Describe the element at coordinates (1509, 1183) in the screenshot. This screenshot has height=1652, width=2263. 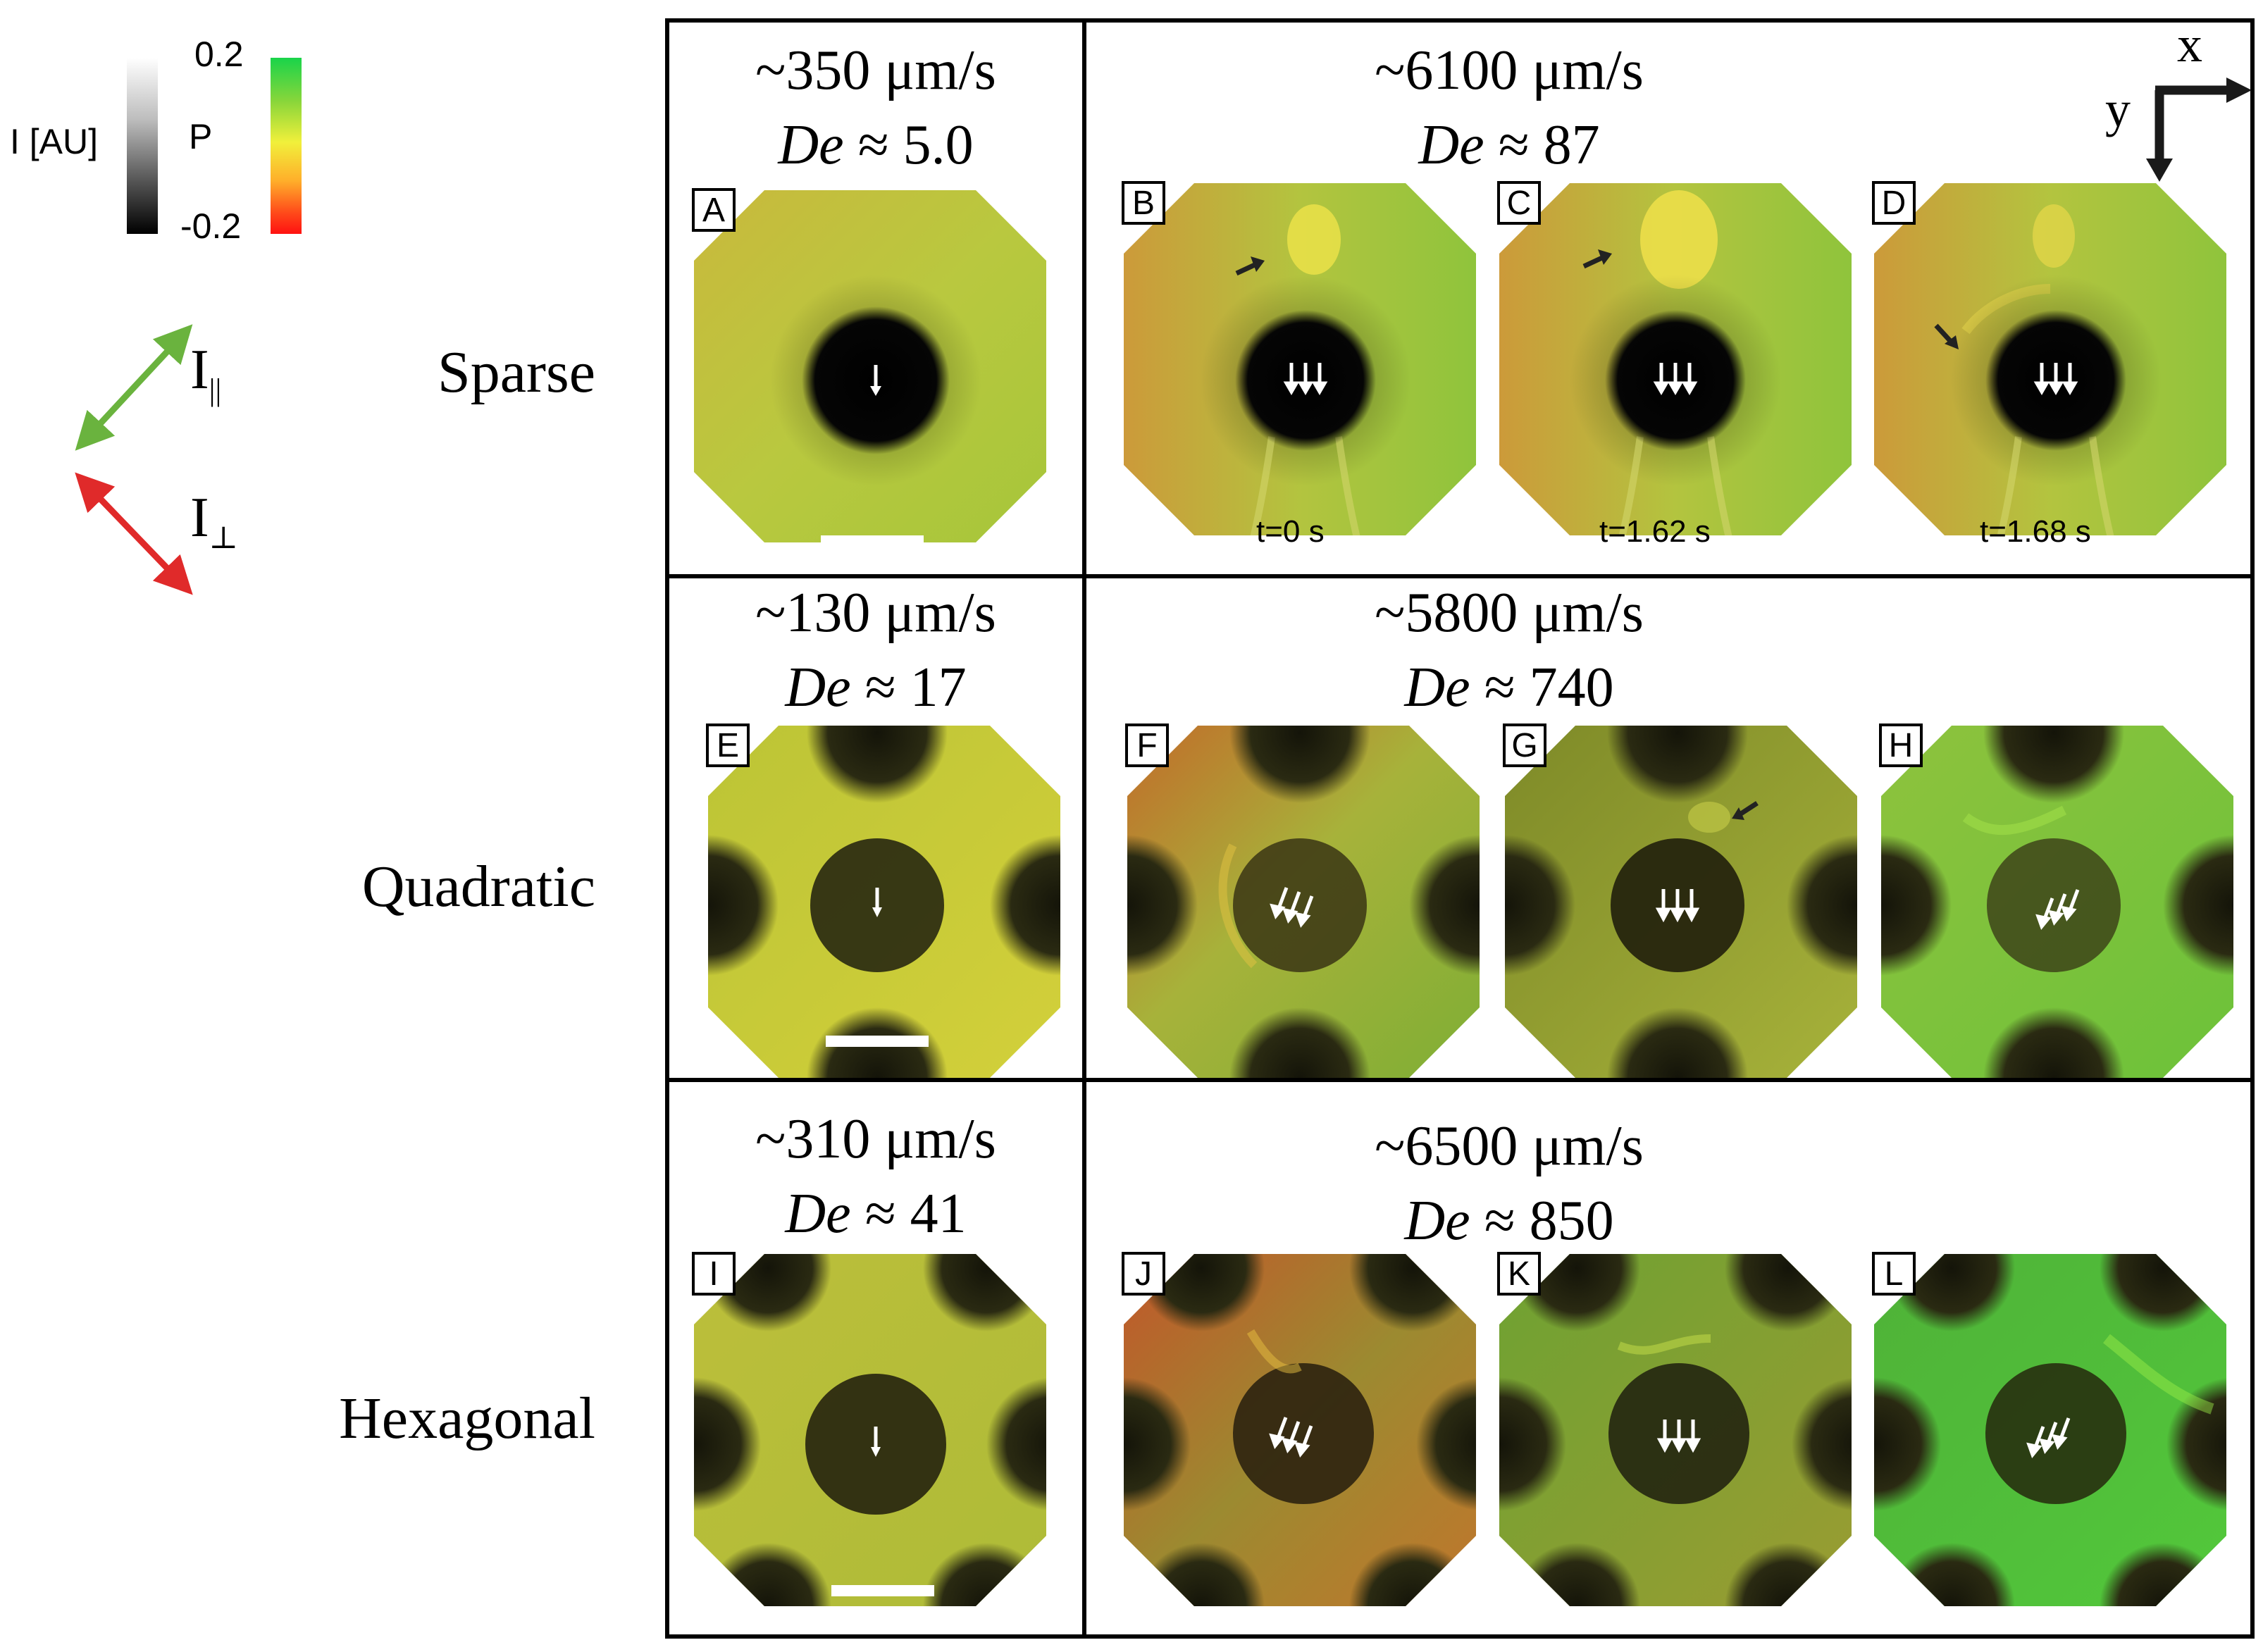
I see `header-hexagonal-high: ~6500 μm/s De ≈ 850` at that location.